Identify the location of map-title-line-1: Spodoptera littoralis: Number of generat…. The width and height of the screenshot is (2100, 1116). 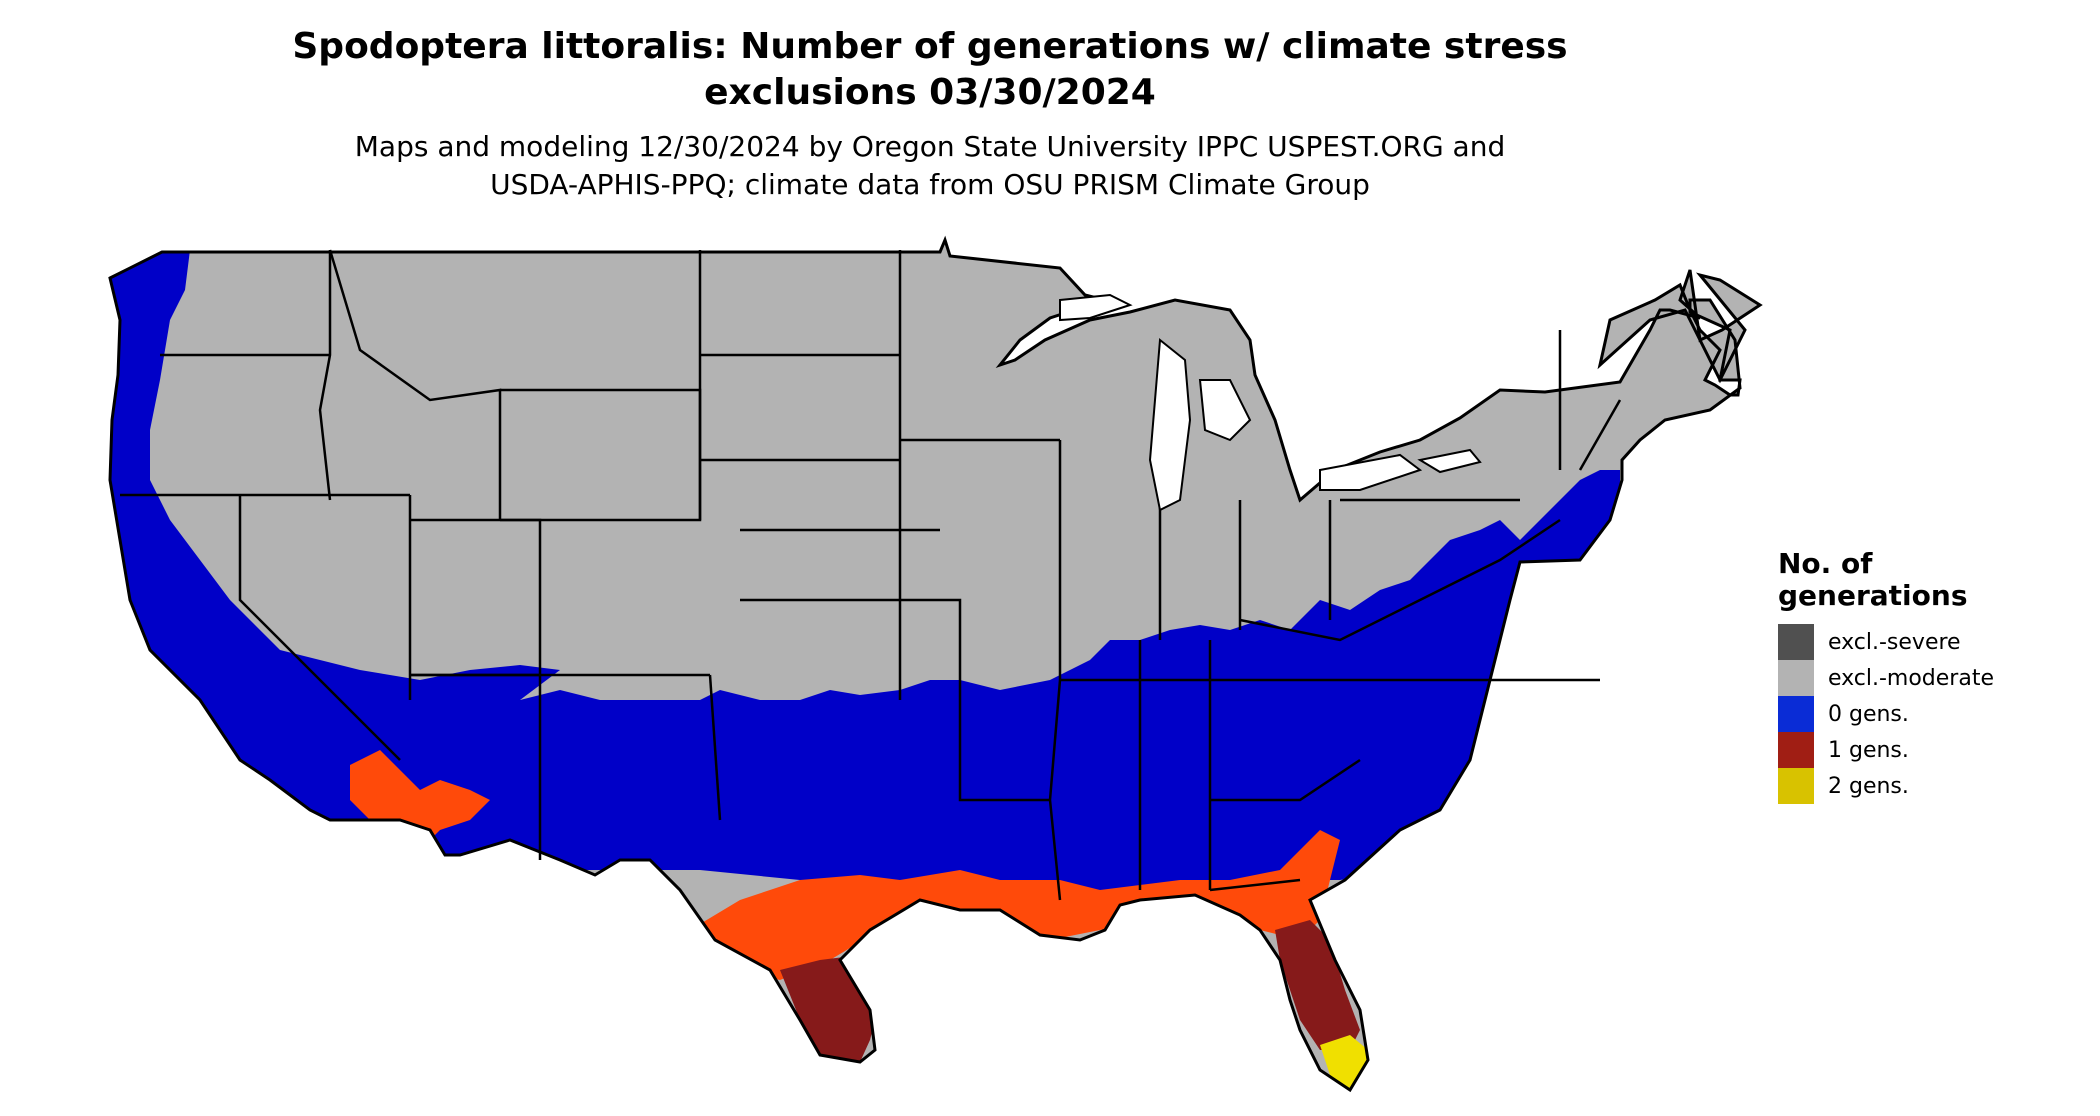
(930, 46).